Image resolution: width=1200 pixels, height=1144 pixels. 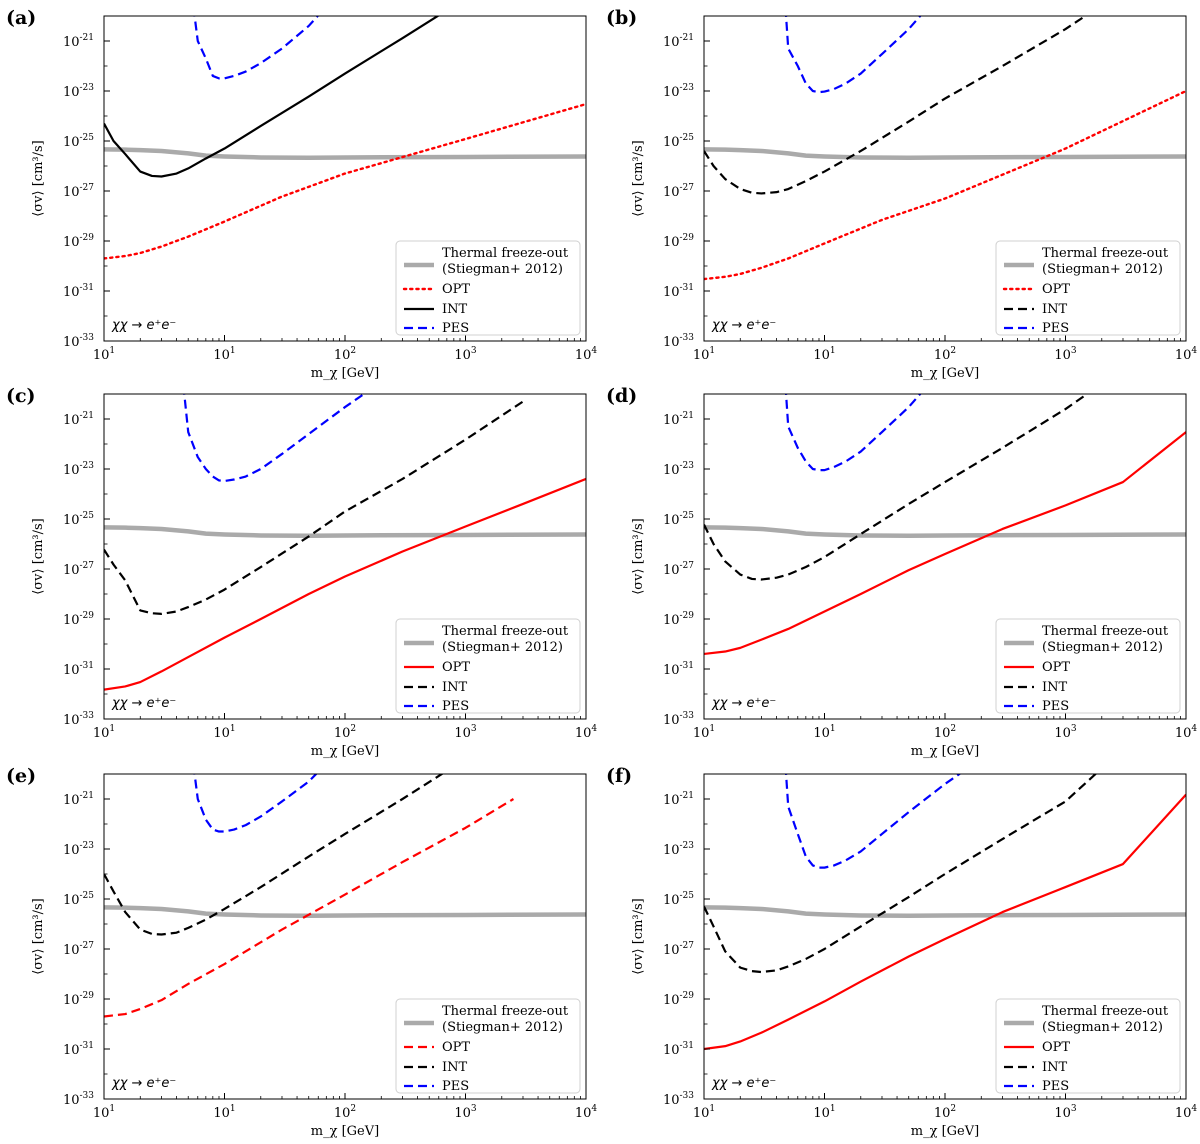 What do you see at coordinates (1186, 354) in the screenshot?
I see `x-tick-label: 10⁴` at bounding box center [1186, 354].